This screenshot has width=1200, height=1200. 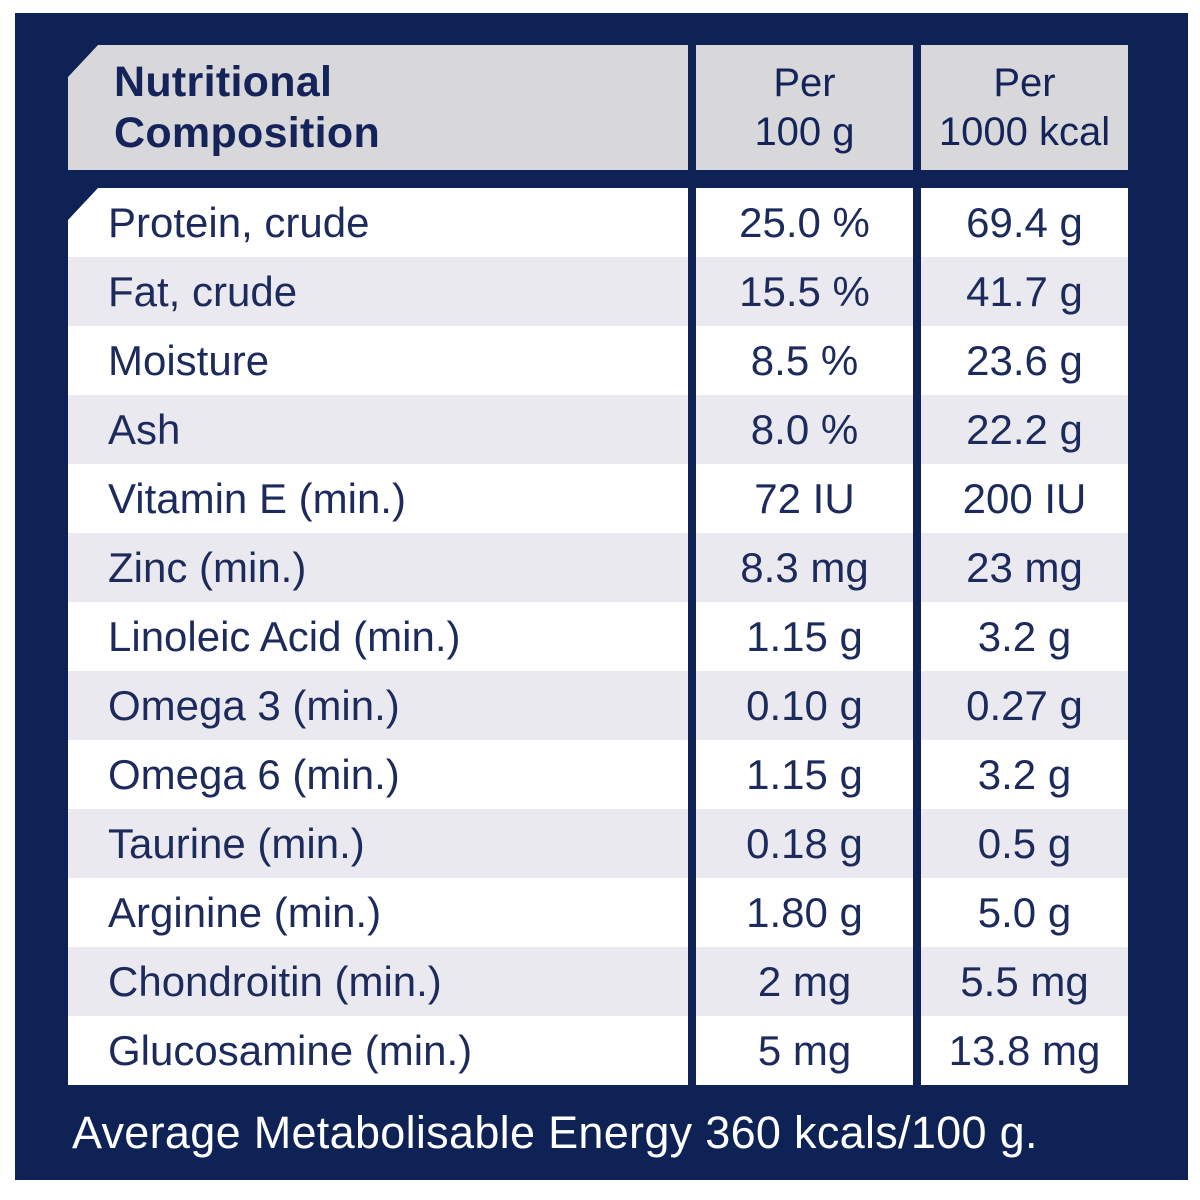 What do you see at coordinates (1024, 222) in the screenshot?
I see `row-value-per-1000kcal: 69.4 g` at bounding box center [1024, 222].